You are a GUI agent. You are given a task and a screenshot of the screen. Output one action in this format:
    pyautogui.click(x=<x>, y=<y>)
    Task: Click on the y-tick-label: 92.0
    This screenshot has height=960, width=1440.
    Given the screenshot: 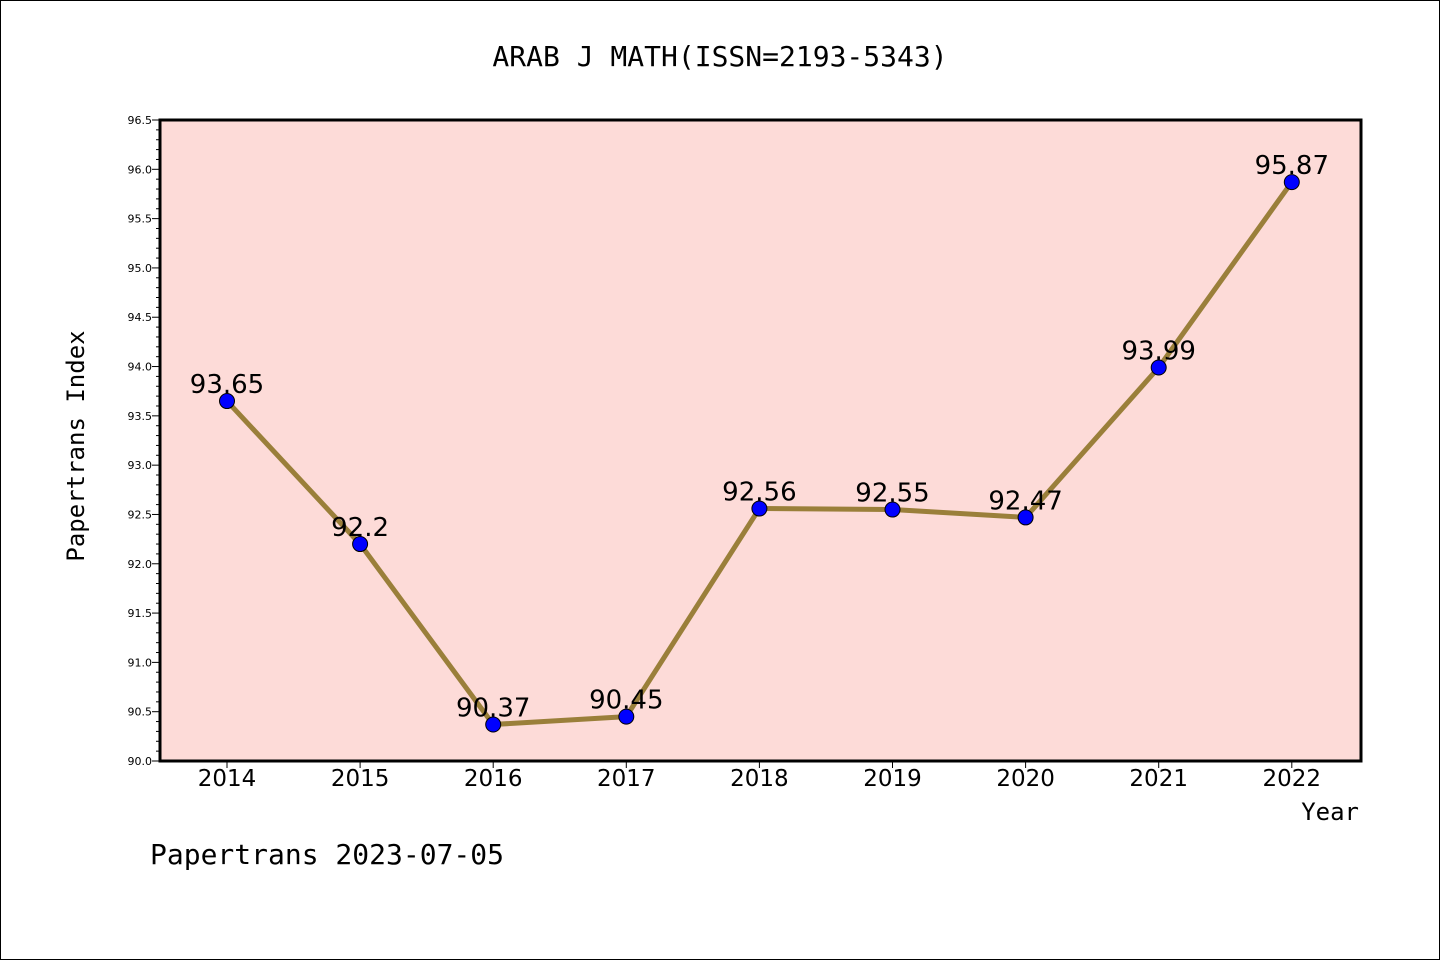 What is the action you would take?
    pyautogui.click(x=140, y=564)
    